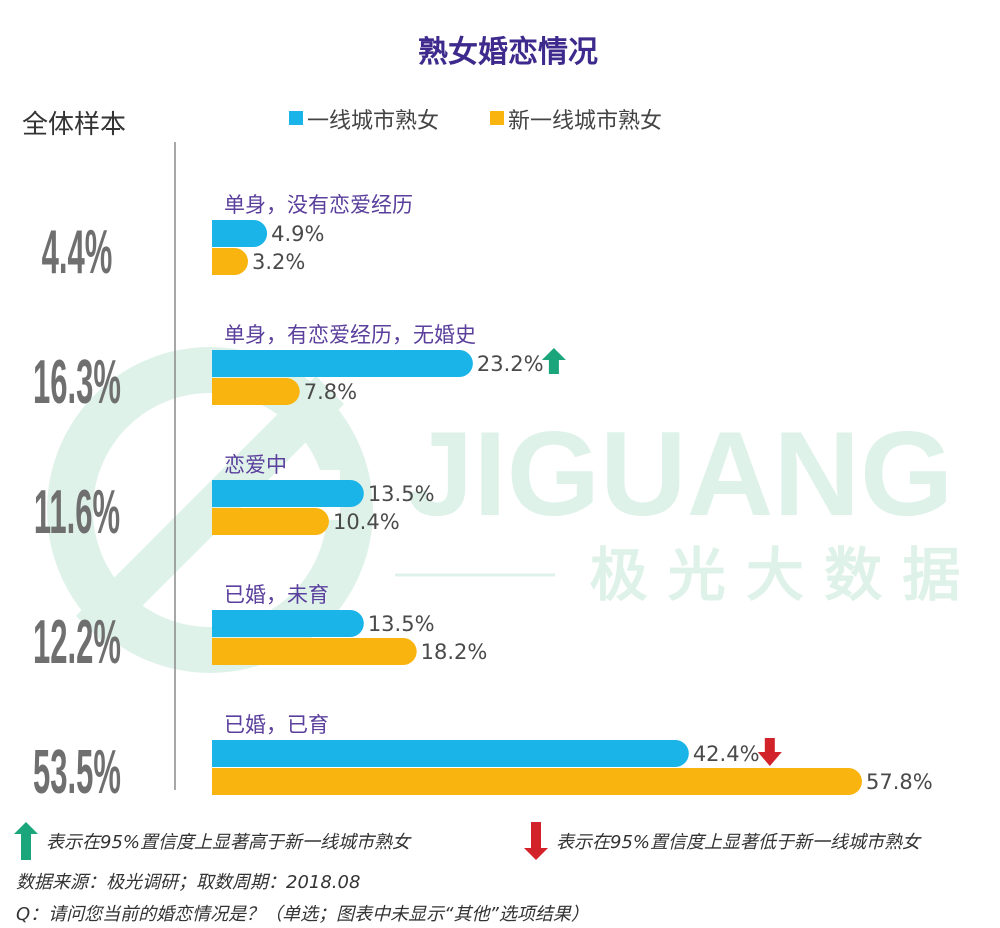 The width and height of the screenshot is (1000, 928). Describe the element at coordinates (188, 882) in the screenshot. I see `data-source: 数据来源：极光调研；取数周期：2018.08` at that location.